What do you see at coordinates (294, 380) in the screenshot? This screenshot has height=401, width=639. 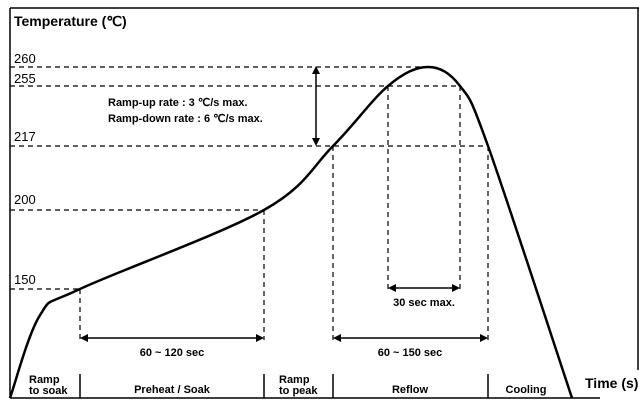 I see `phase-ramp-to-peak-line1: Ramp` at bounding box center [294, 380].